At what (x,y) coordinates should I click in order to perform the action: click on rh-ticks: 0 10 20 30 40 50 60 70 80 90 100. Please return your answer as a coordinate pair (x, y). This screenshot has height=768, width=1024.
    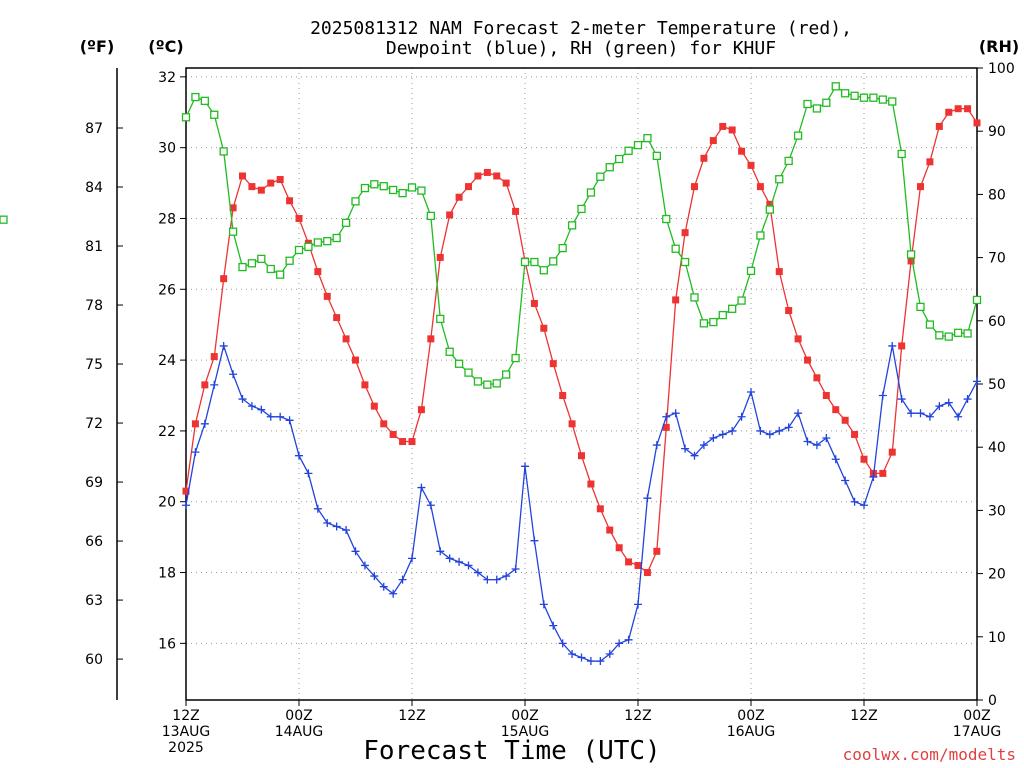
    Looking at the image, I should click on (996, 385).